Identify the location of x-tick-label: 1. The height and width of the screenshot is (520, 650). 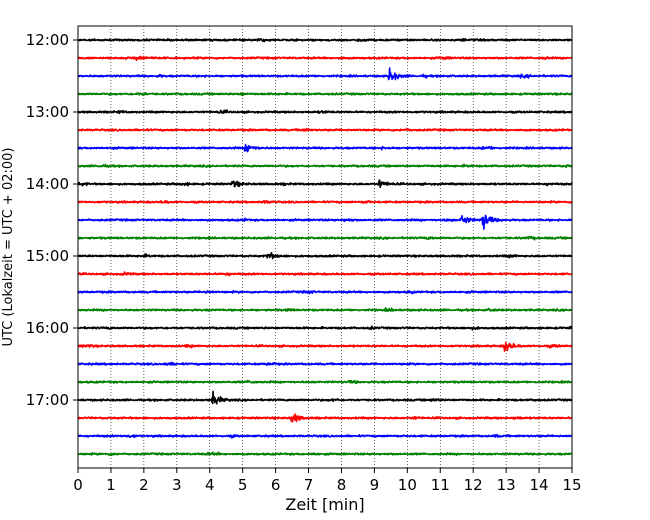
(111, 485).